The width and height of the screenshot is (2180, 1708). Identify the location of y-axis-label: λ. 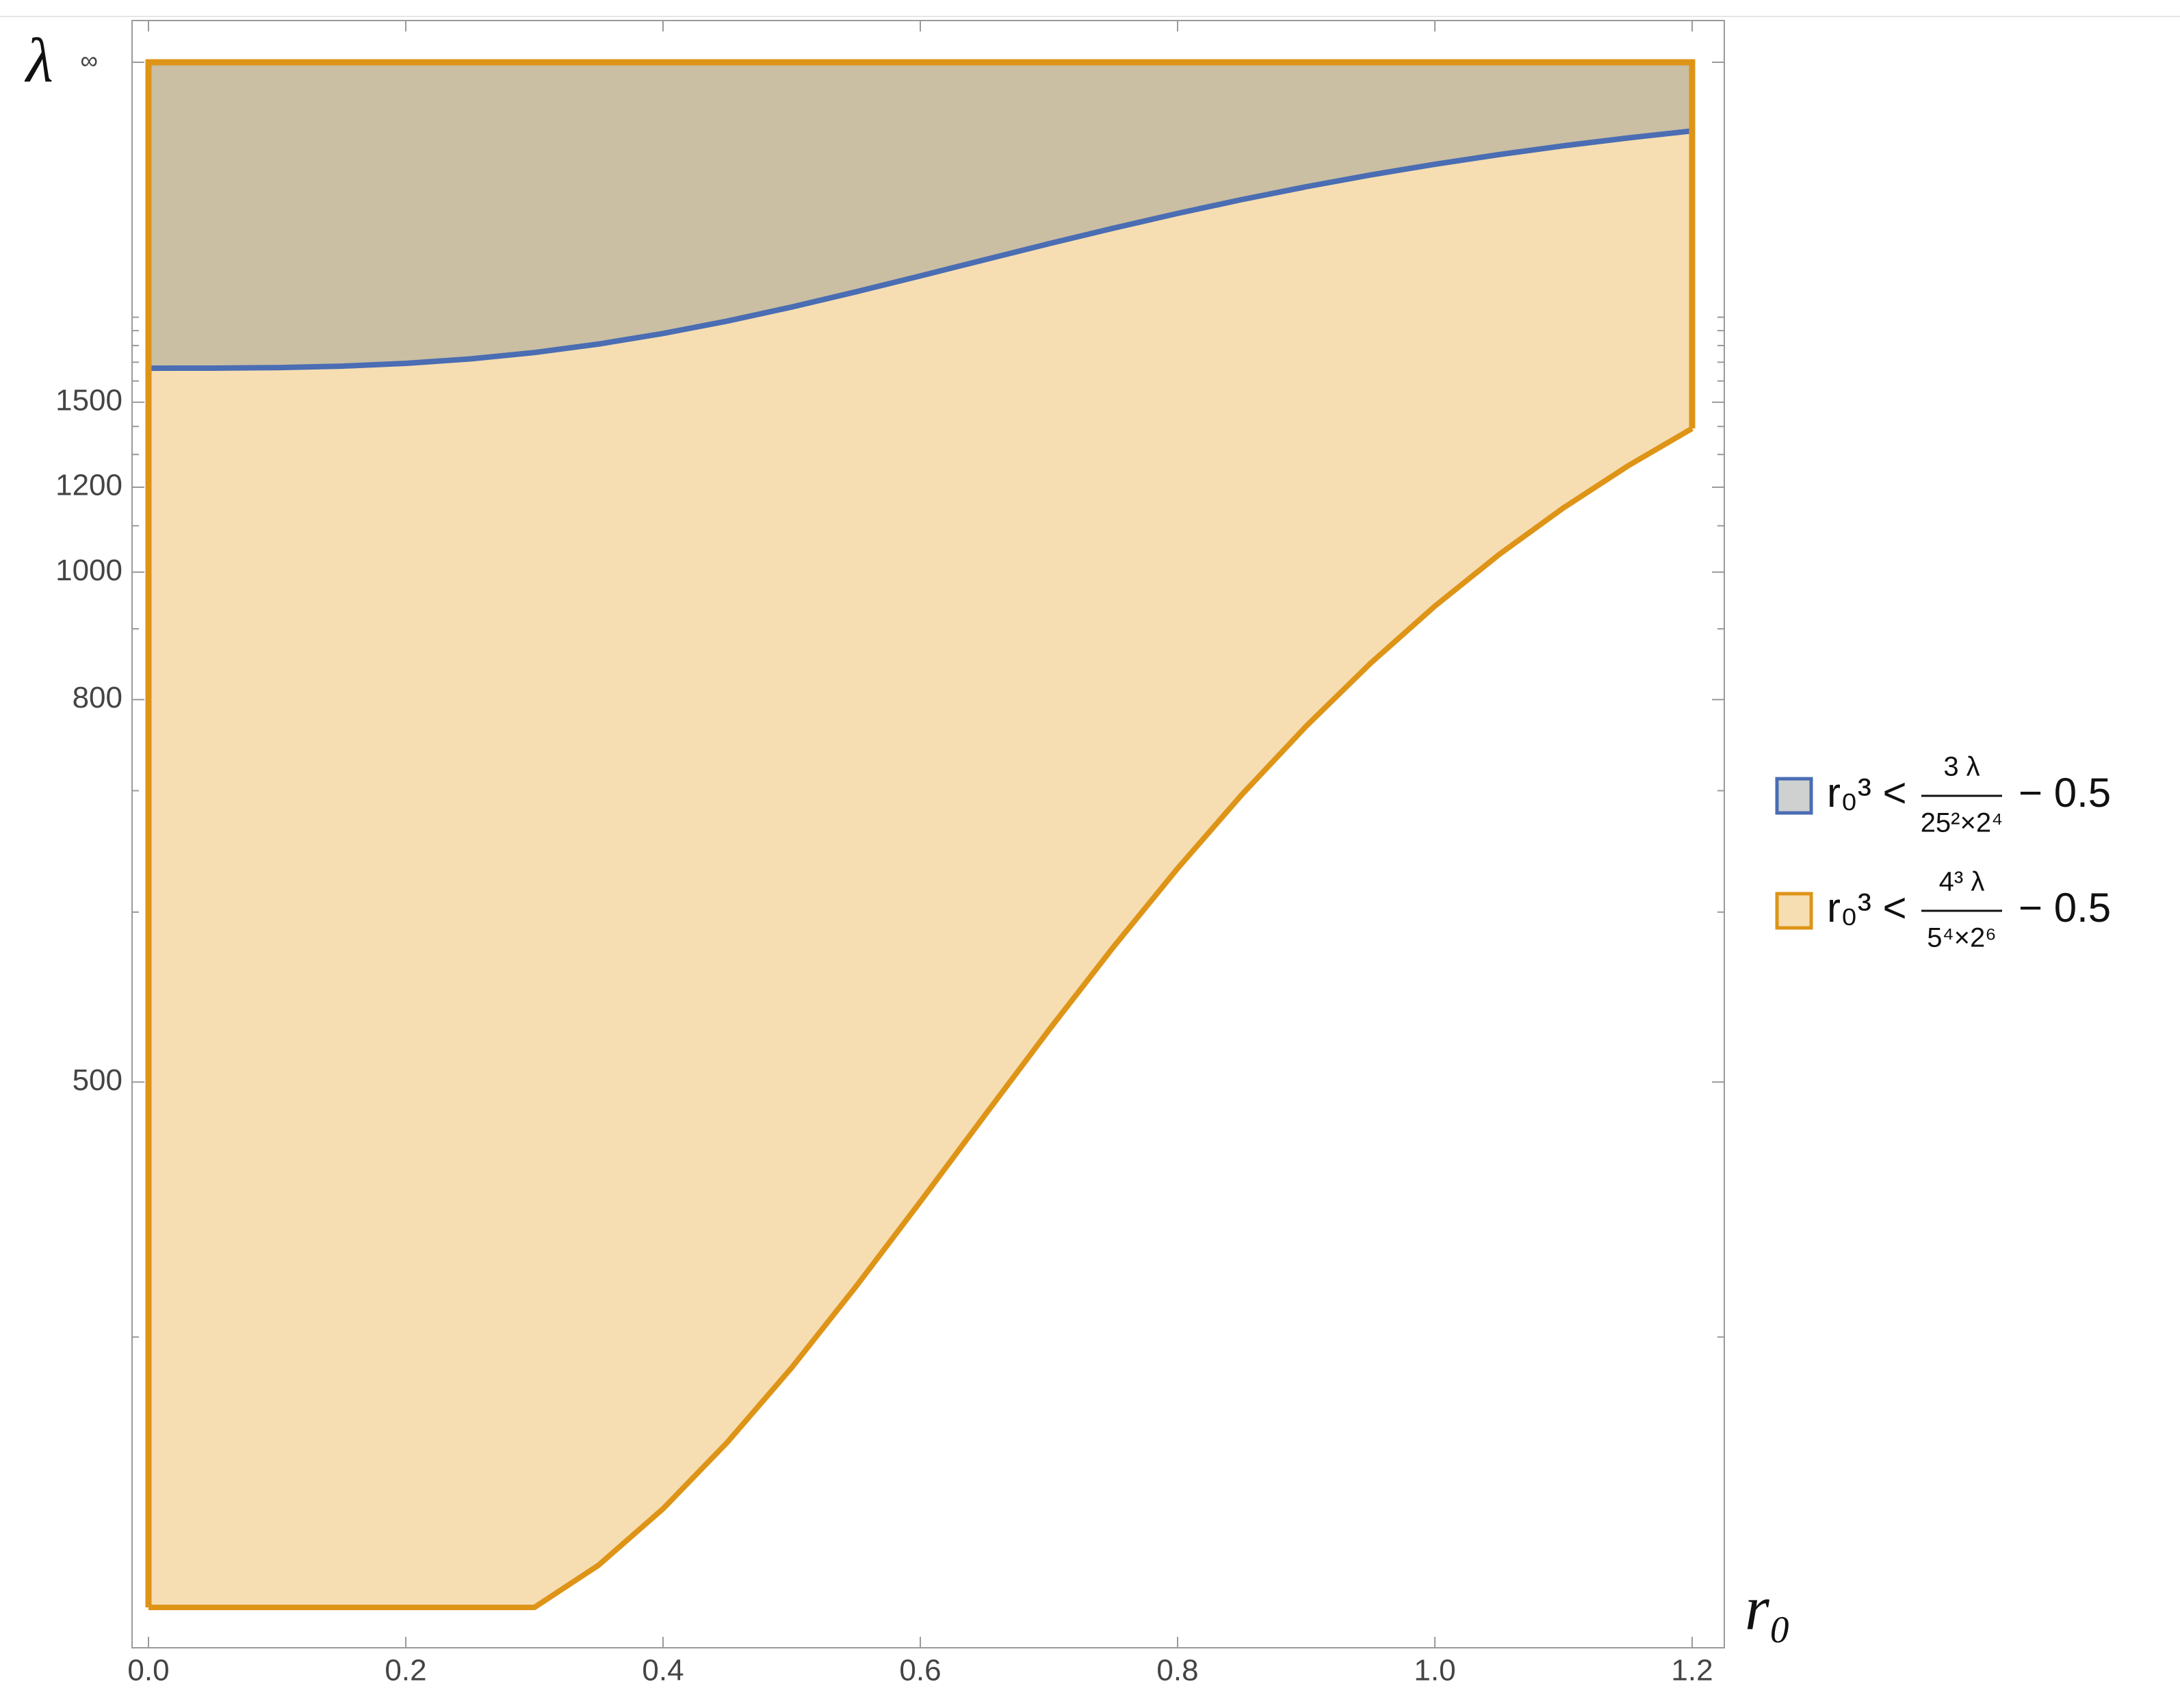
(38, 60).